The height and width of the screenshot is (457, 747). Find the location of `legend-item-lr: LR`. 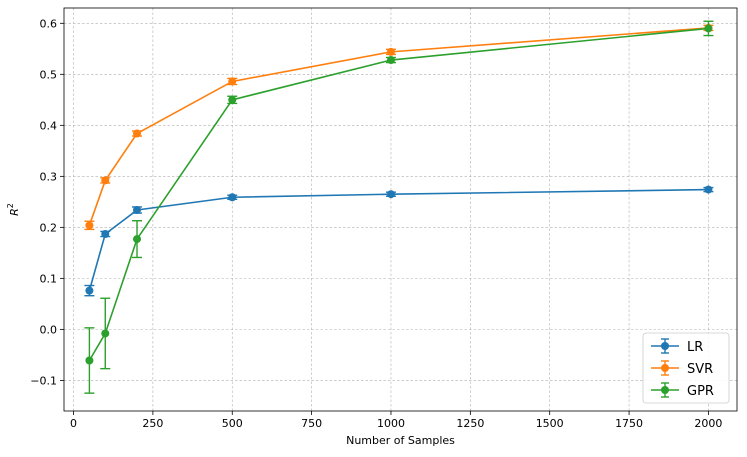

legend-item-lr: LR is located at coordinates (677, 346).